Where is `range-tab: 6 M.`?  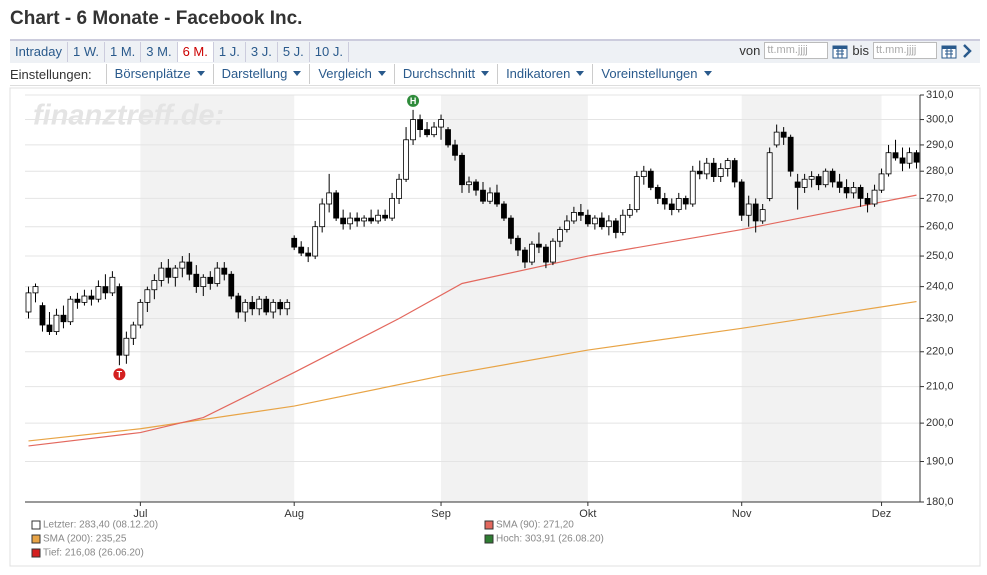
range-tab: 6 M. is located at coordinates (195, 52).